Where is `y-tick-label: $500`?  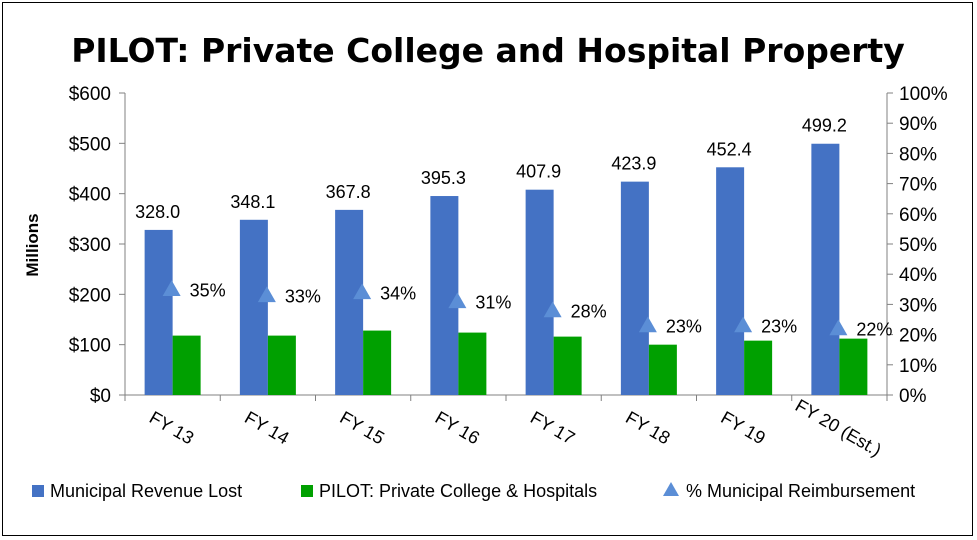 y-tick-label: $500 is located at coordinates (90, 144).